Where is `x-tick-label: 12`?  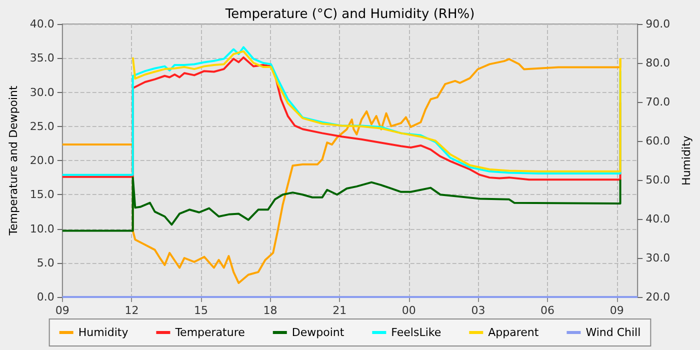
x-tick-label: 12 is located at coordinates (131, 310).